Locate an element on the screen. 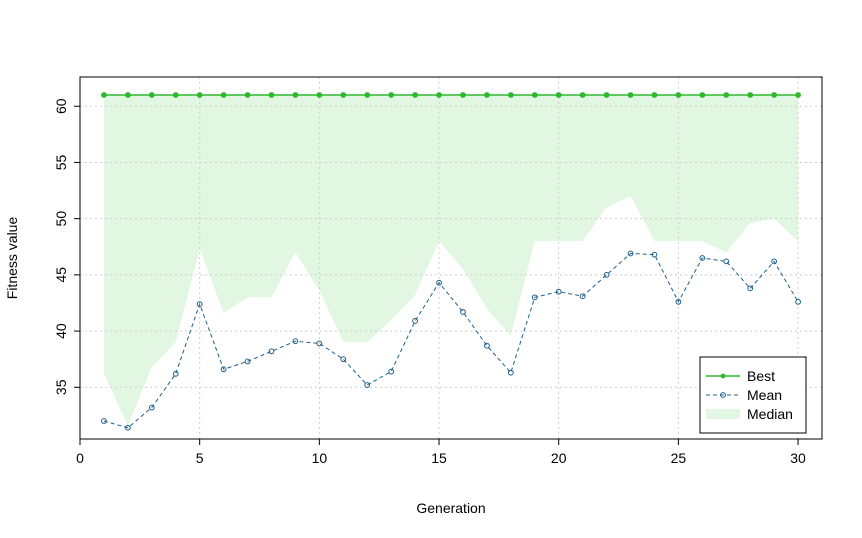 This screenshot has width=862, height=538. y-tick-label: 60 is located at coordinates (61, 106).